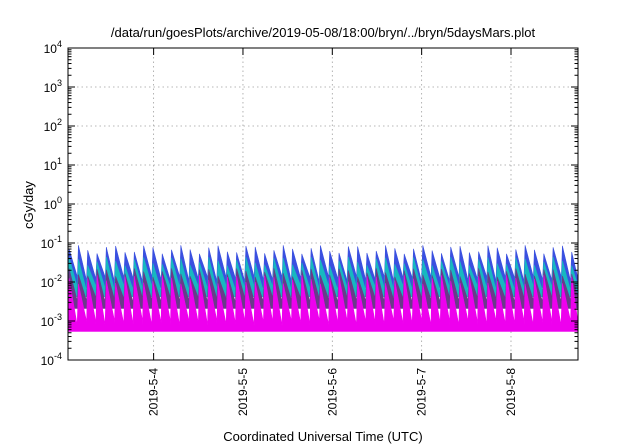  I want to click on x-tick-label: 2019-5-6, so click(332, 392).